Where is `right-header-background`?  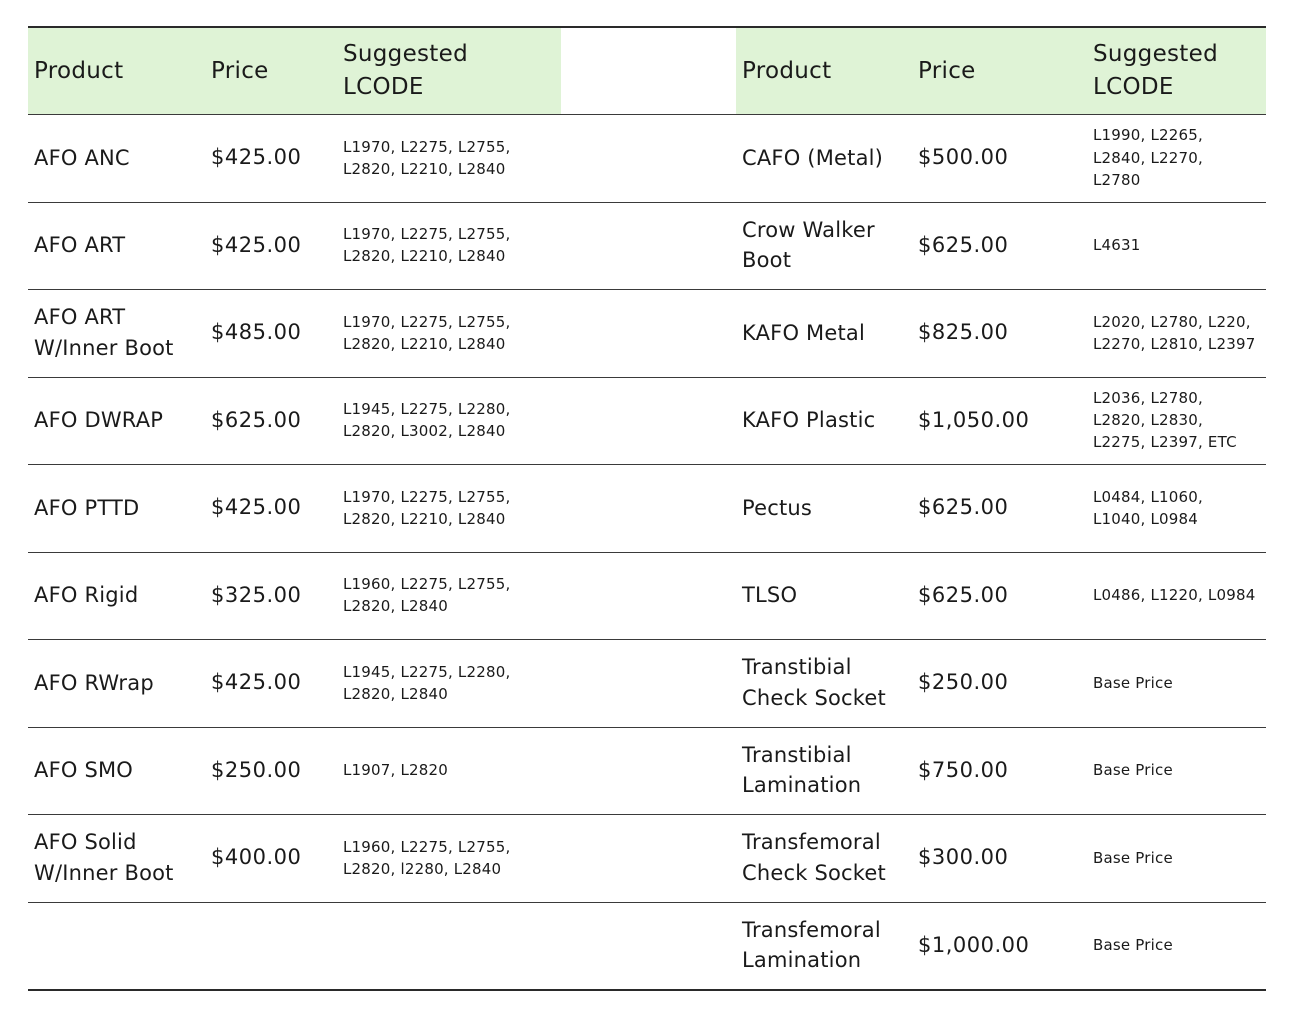
right-header-background is located at coordinates (1001, 71).